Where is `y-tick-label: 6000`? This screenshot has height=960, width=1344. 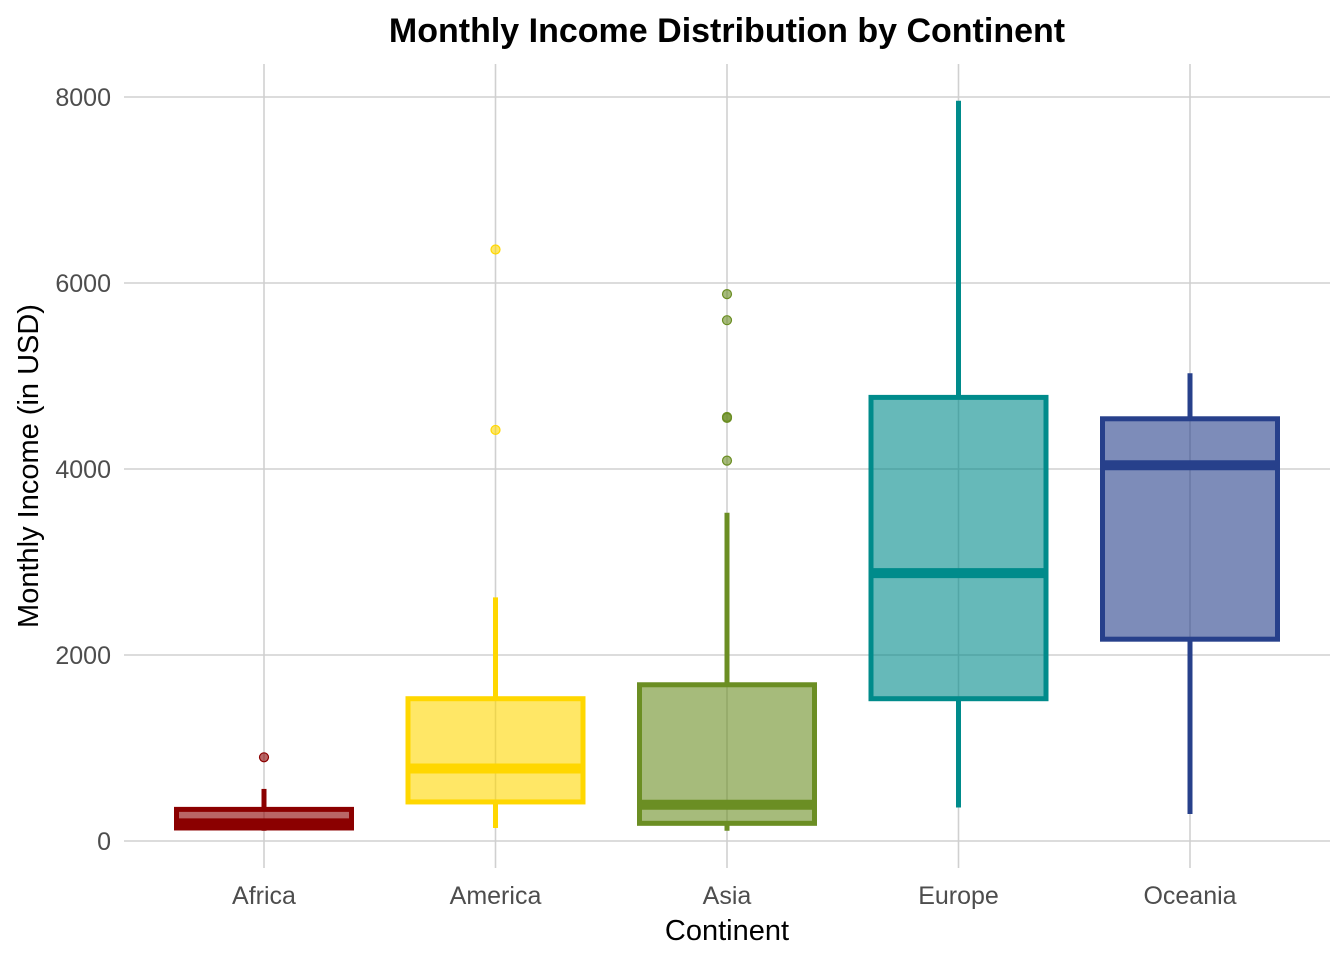
y-tick-label: 6000 is located at coordinates (83, 284).